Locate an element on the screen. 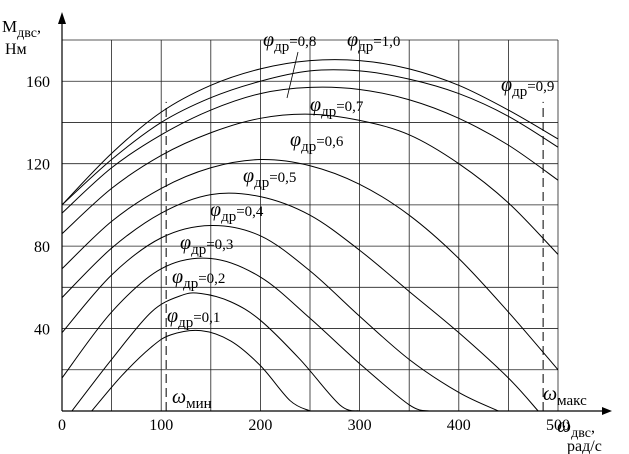 The width and height of the screenshot is (629, 454). x-tick-label: 100 is located at coordinates (161, 425).